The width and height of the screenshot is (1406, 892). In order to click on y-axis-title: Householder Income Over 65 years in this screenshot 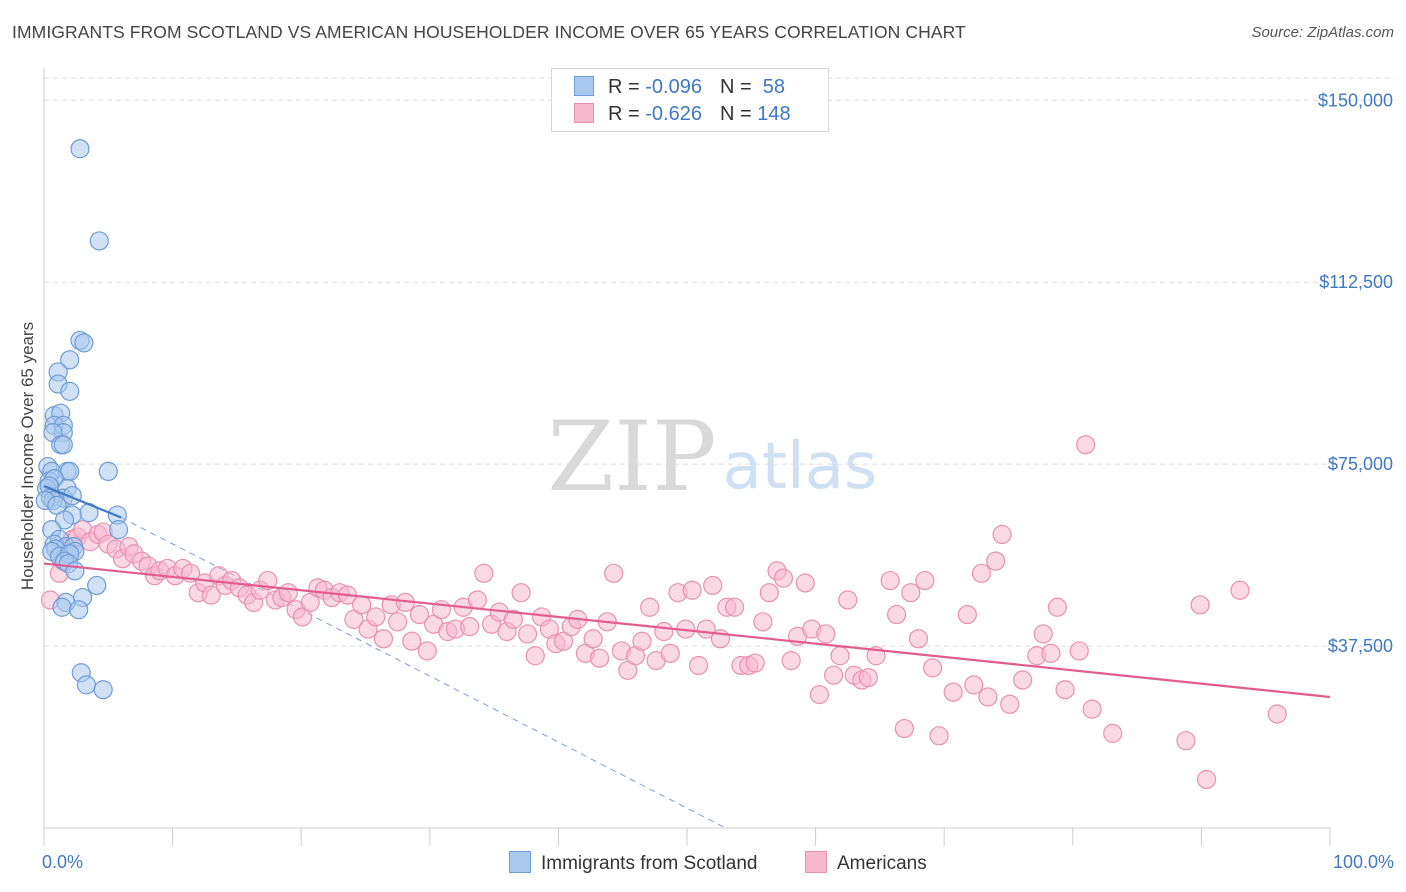, I will do `click(27, 456)`.